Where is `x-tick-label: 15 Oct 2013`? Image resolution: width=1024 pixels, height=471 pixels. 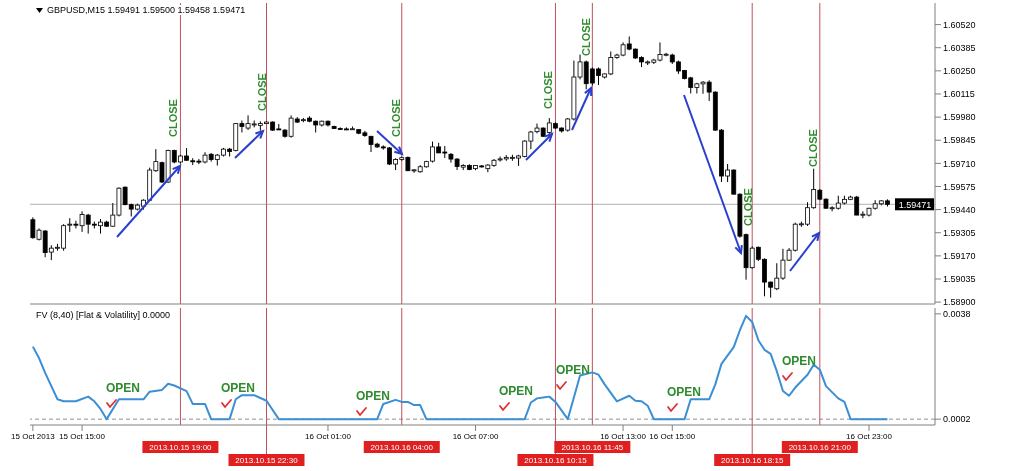
x-tick-label: 15 Oct 2013 is located at coordinates (33, 436).